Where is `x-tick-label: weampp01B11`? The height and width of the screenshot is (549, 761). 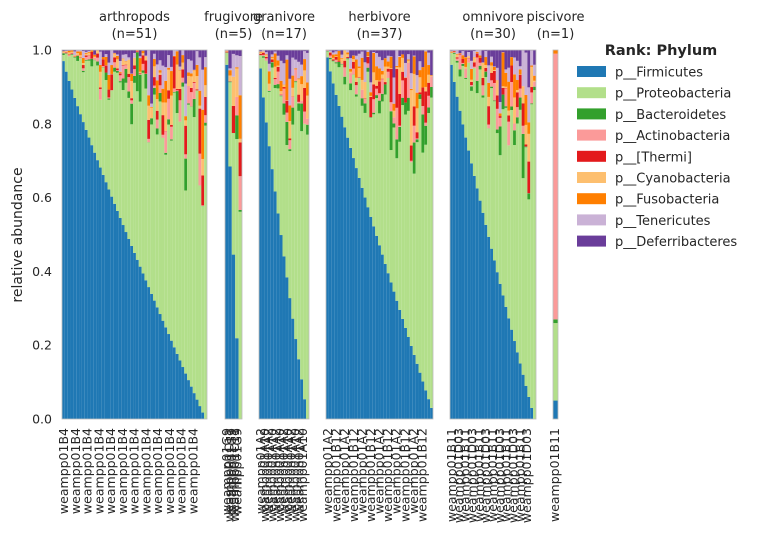 x-tick-label: weampp01B11 is located at coordinates (554, 475).